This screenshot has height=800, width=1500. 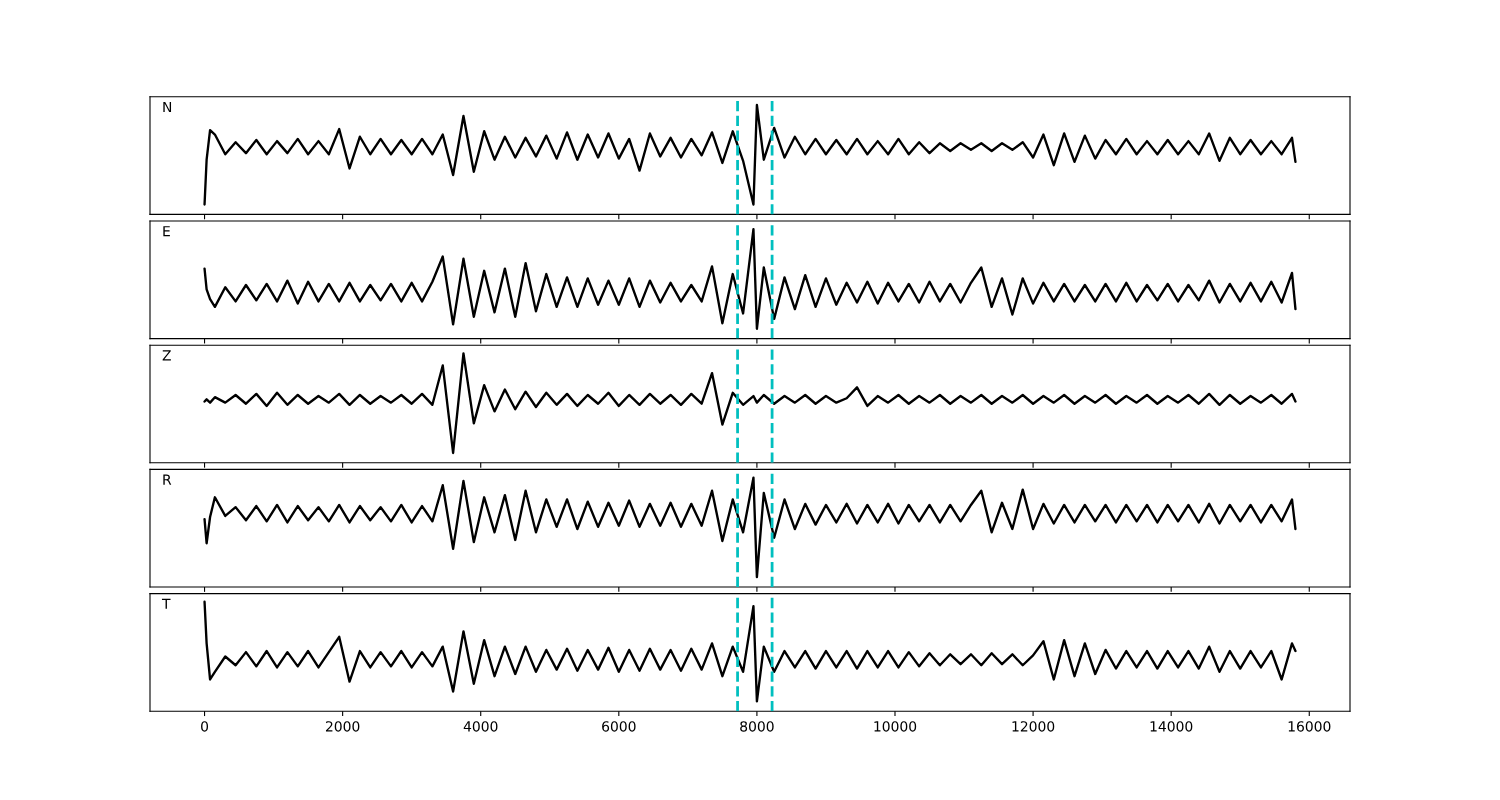 What do you see at coordinates (1309, 726) in the screenshot?
I see `x-tick-label: 16000` at bounding box center [1309, 726].